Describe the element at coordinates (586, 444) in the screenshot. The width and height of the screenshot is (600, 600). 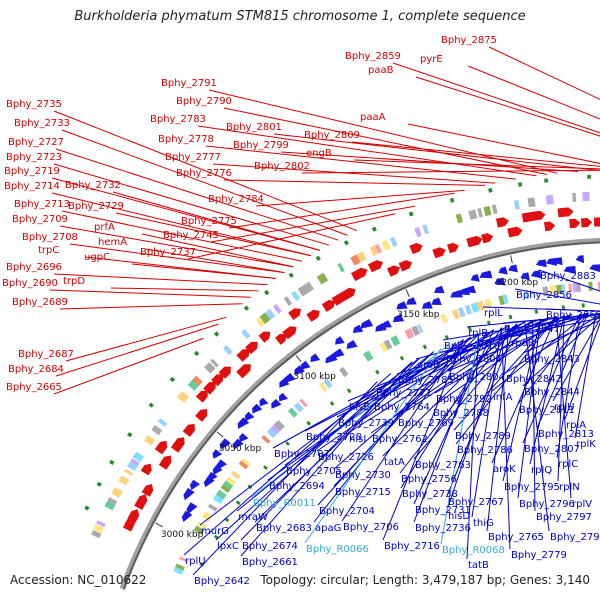
I see `reverse-gene-label: rplK` at that location.